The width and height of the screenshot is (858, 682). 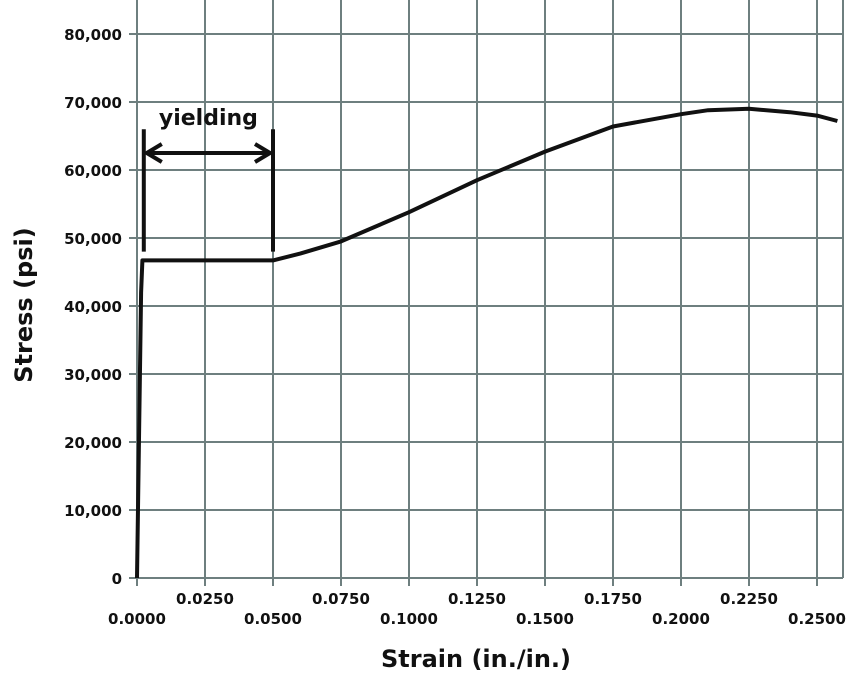 I want to click on y-tick-label: 40,000, so click(x=93, y=307).